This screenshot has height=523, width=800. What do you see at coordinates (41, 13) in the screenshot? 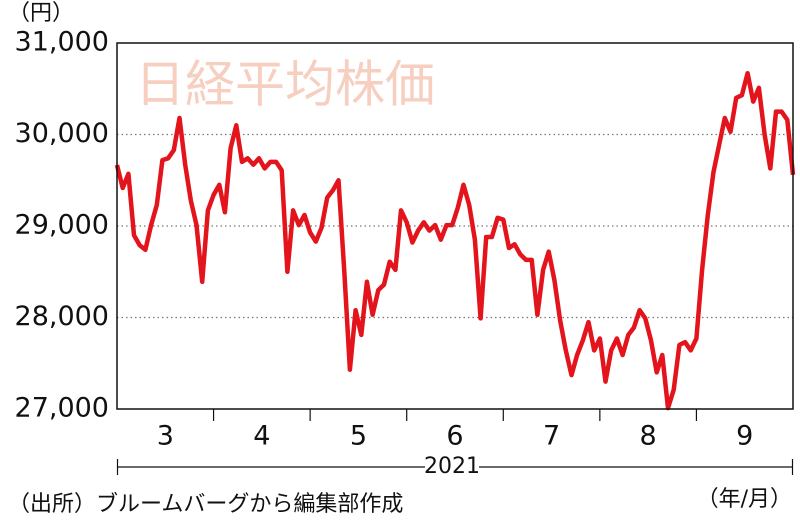
I see `y-unit-label: （円）` at bounding box center [41, 13].